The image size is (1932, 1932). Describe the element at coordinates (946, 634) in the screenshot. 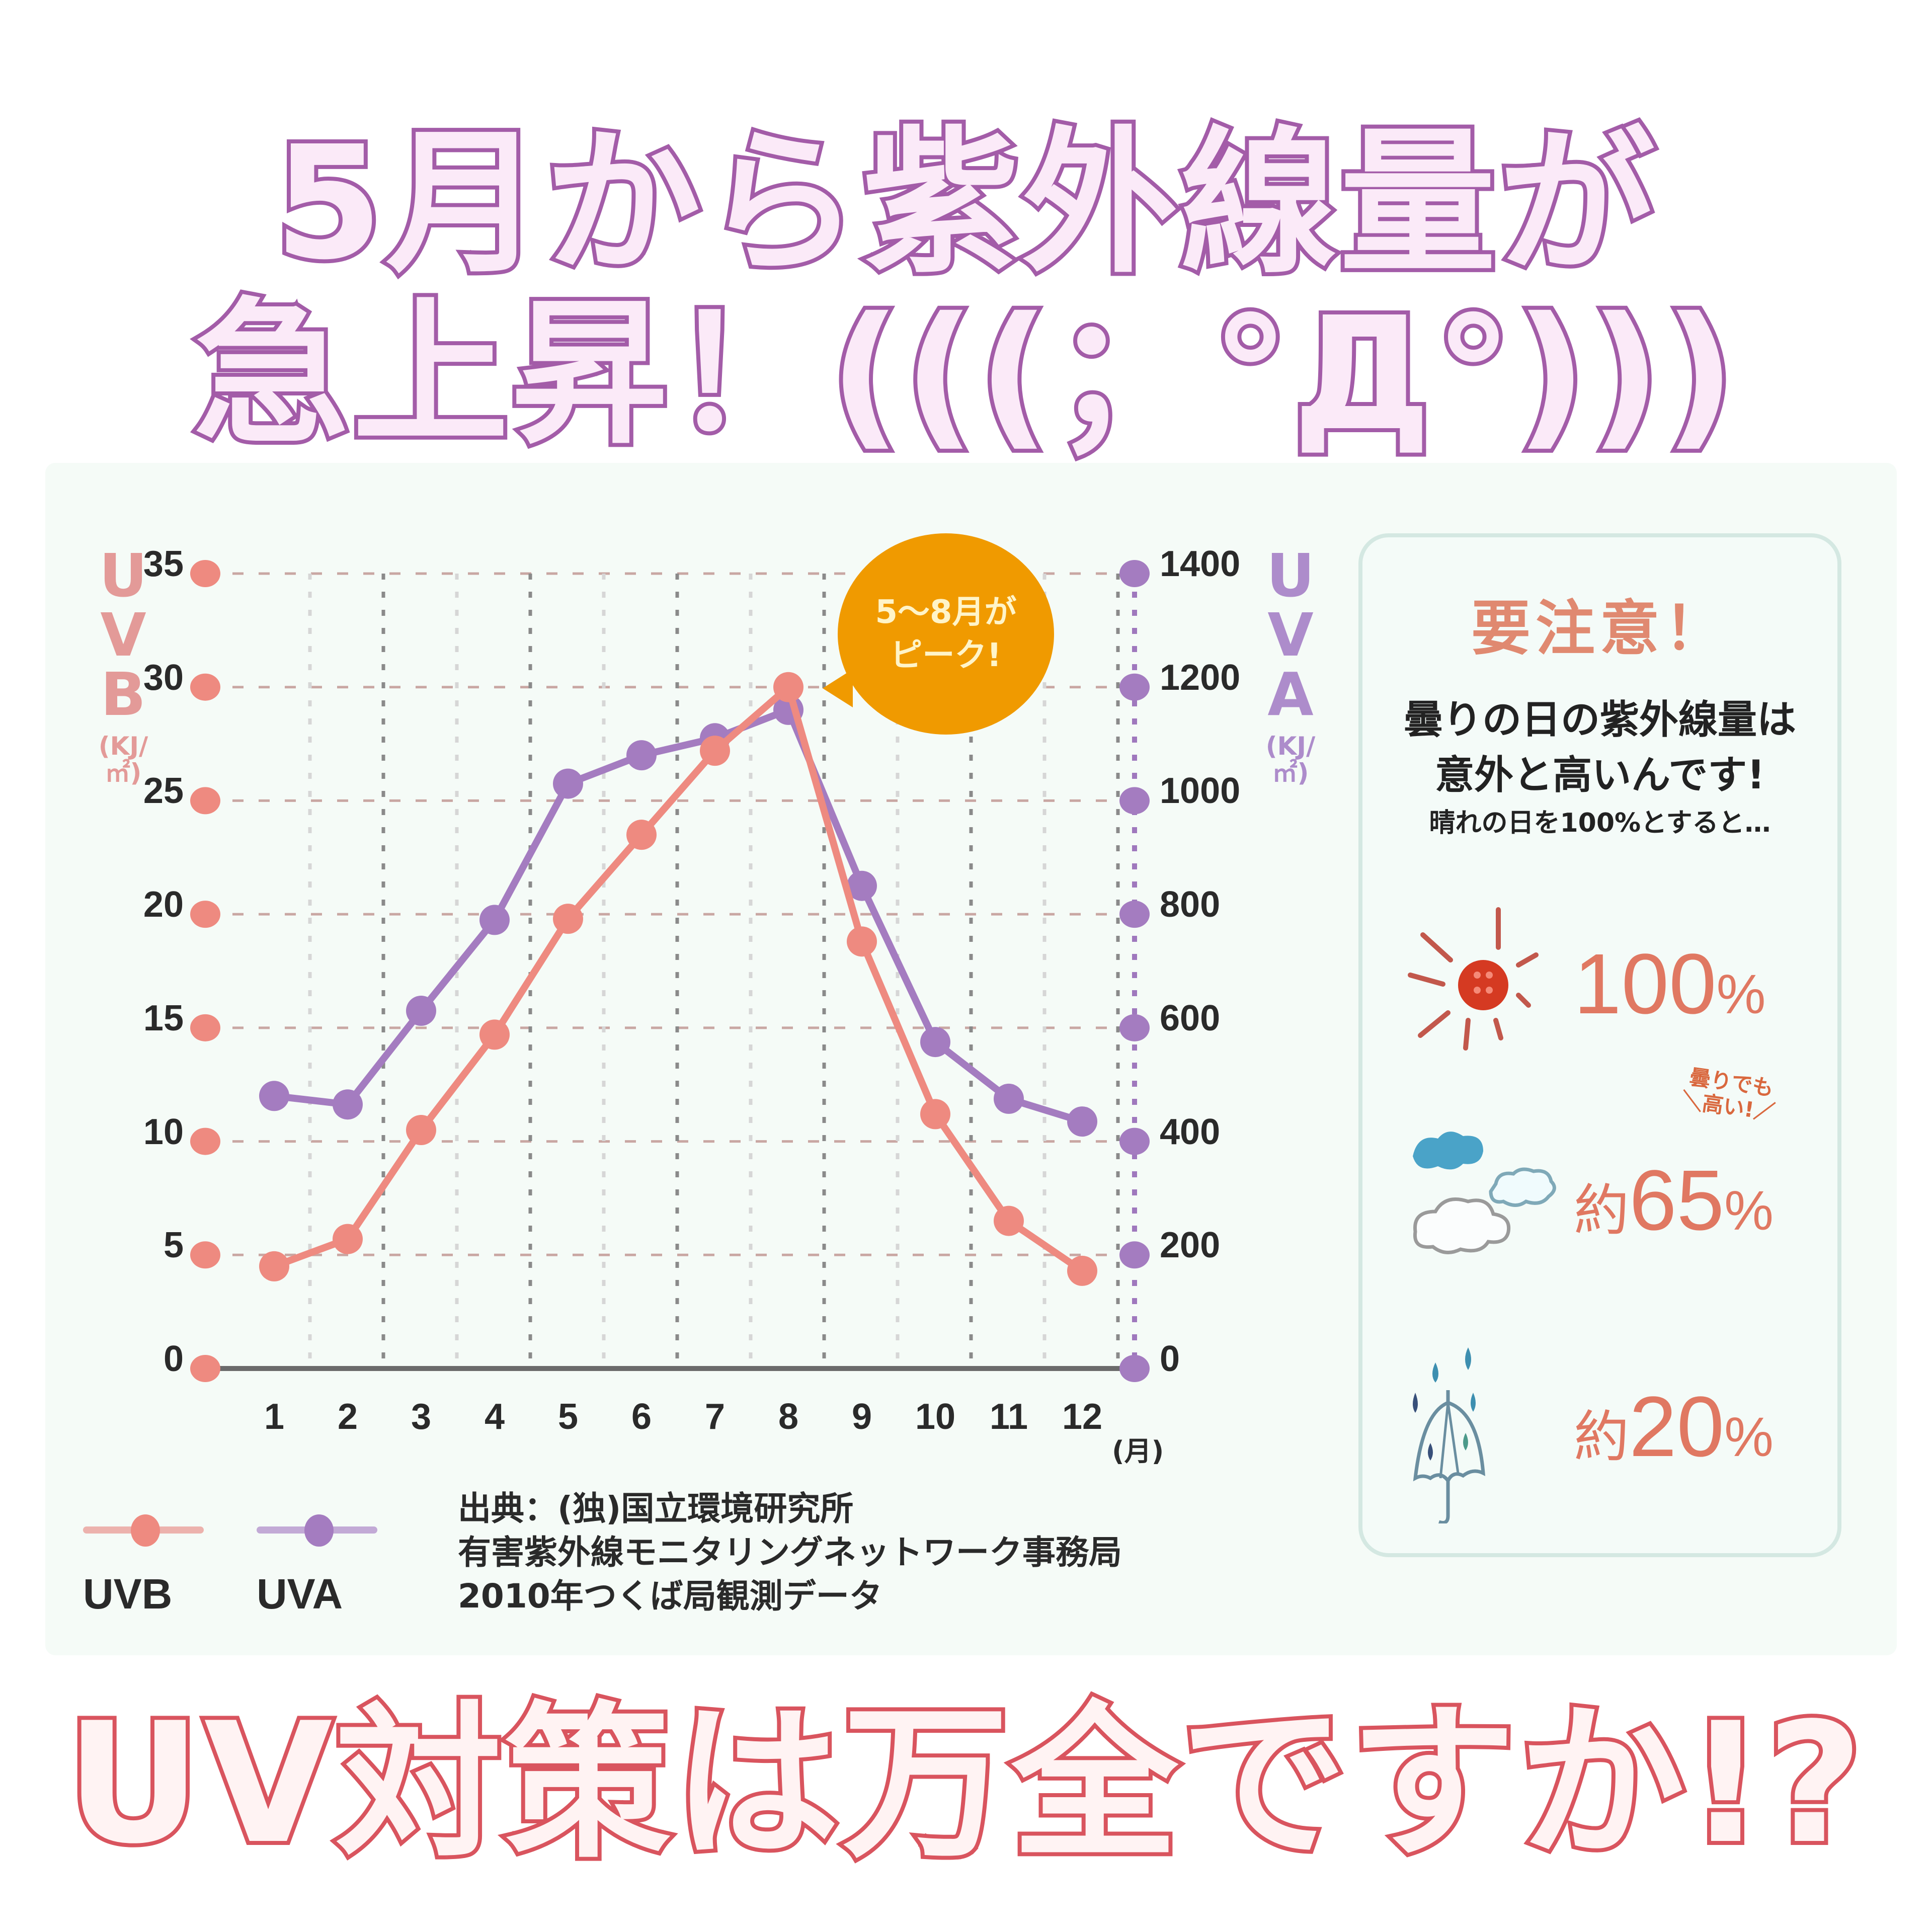

I see `peak-callout-bubble: 5〜8月が ピーク!` at that location.